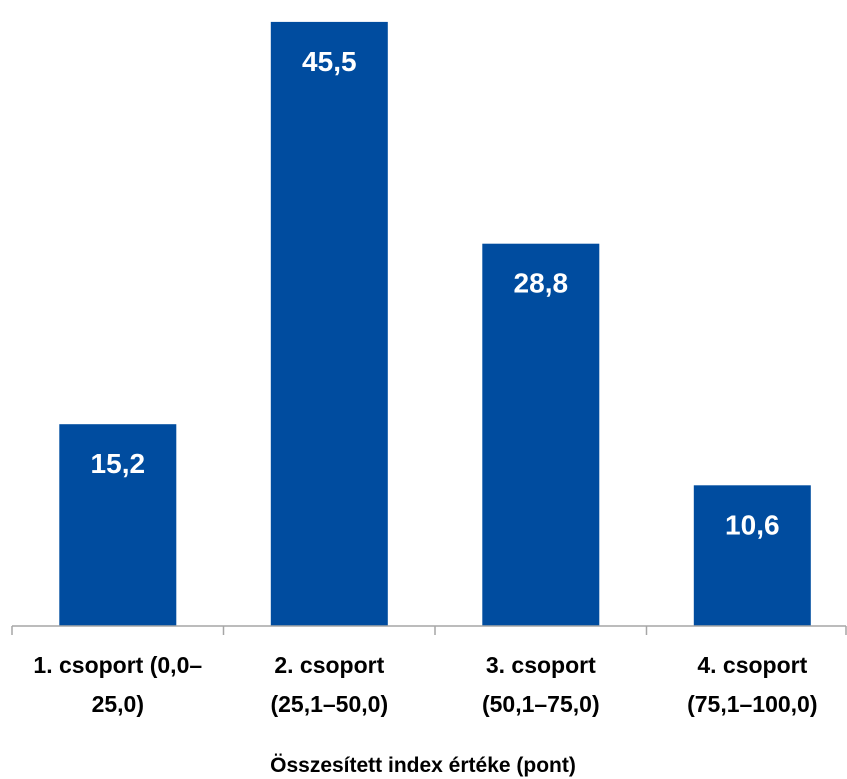  What do you see at coordinates (423, 765) in the screenshot?
I see `x-axis-title: Összesített index értéke (pont)` at bounding box center [423, 765].